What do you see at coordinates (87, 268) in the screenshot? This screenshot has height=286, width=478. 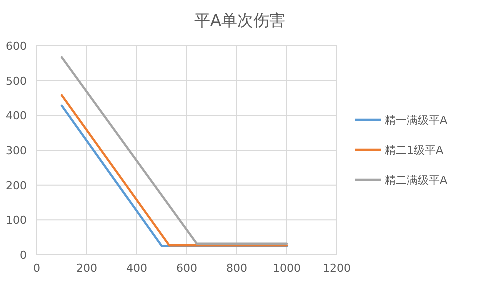 I see `x-tick-label: 200` at bounding box center [87, 268].